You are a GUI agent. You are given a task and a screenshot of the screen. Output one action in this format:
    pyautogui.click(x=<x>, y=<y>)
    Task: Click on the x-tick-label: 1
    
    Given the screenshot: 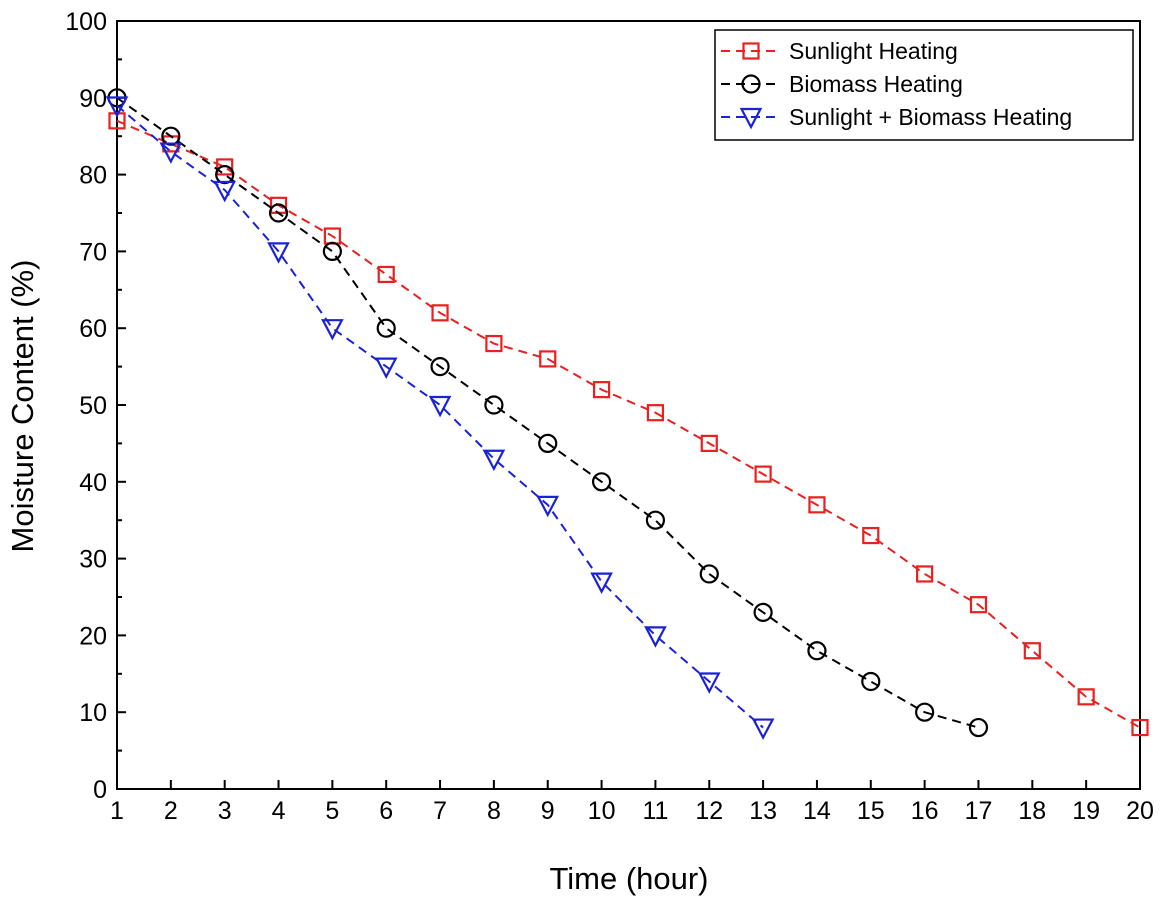 What is the action you would take?
    pyautogui.click(x=117, y=811)
    